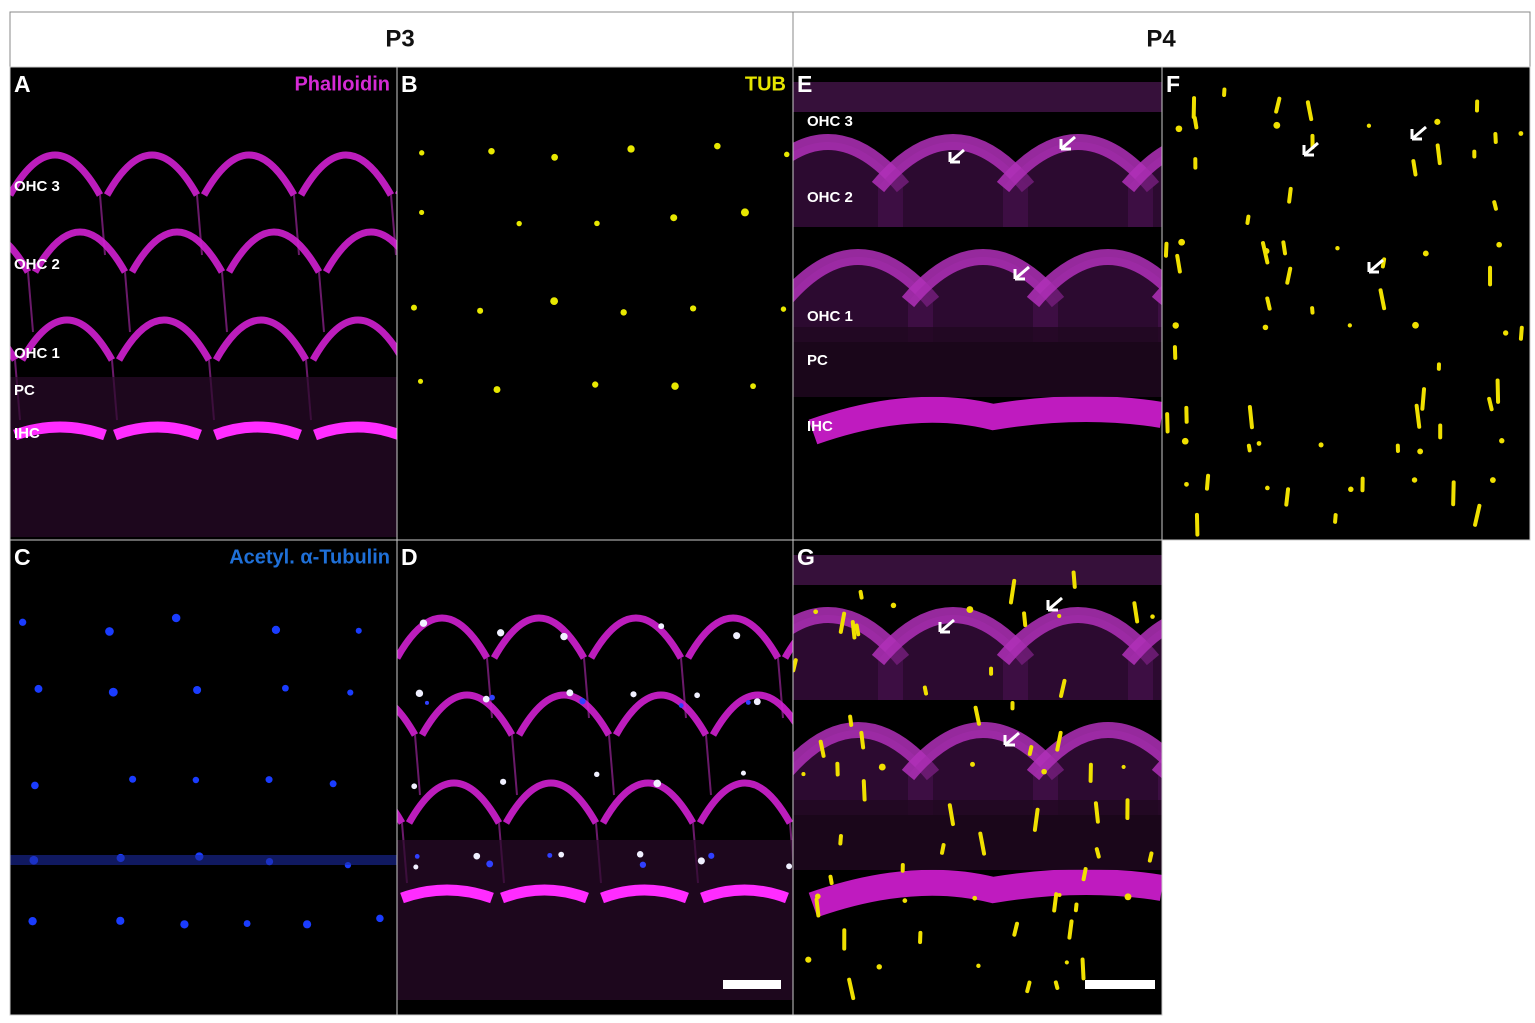 This screenshot has height=1023, width=1535. I want to click on panel-letter: D, so click(409, 557).